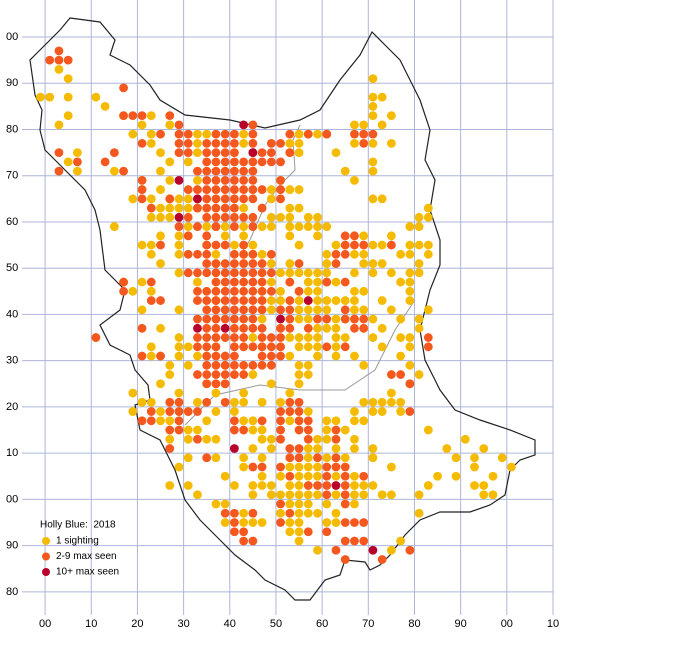 Image resolution: width=696 pixels, height=652 pixels. What do you see at coordinates (12, 314) in the screenshot?
I see `y-tick-label: 40` at bounding box center [12, 314].